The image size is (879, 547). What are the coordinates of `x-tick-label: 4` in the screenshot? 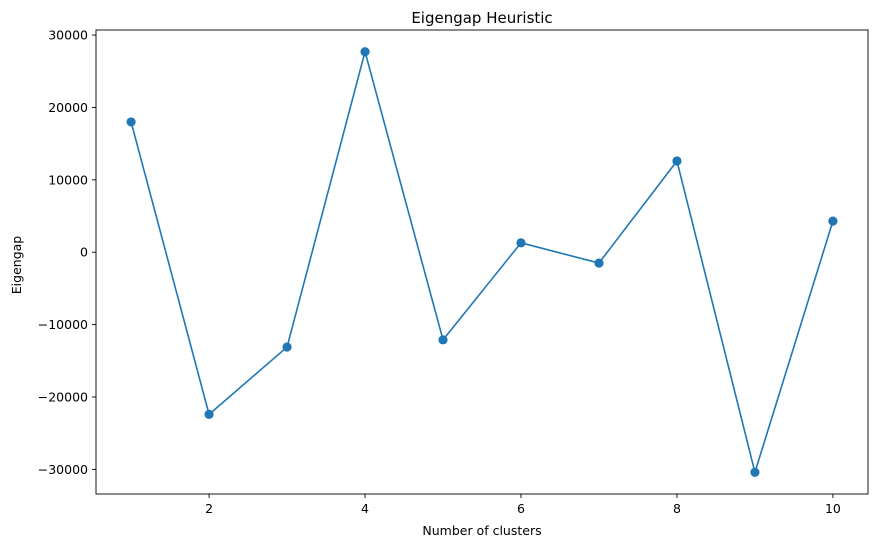 It's located at (365, 508).